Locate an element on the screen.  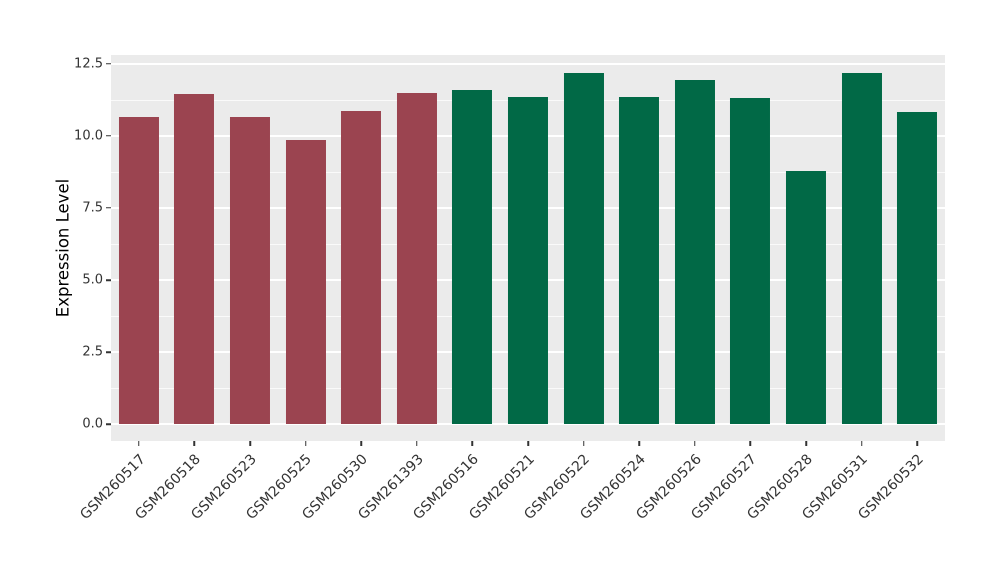
y-tick-label: 10.0 is located at coordinates (88, 136).